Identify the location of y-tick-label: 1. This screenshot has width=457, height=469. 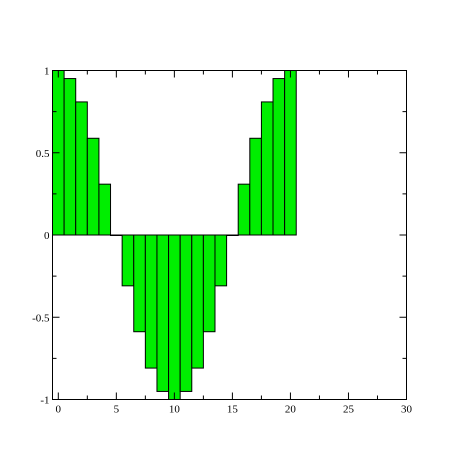
(47, 72).